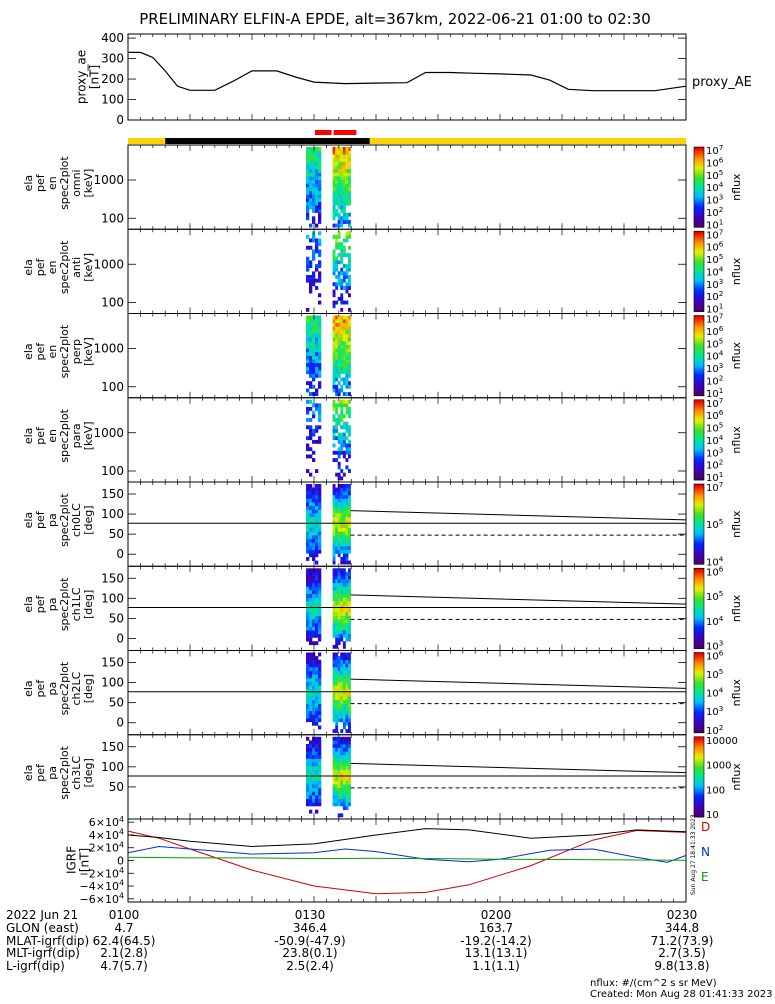 Image resolution: width=775 pixels, height=1004 pixels. What do you see at coordinates (35, 966) in the screenshot?
I see `footer-row-label: L-igrf(dip)` at bounding box center [35, 966].